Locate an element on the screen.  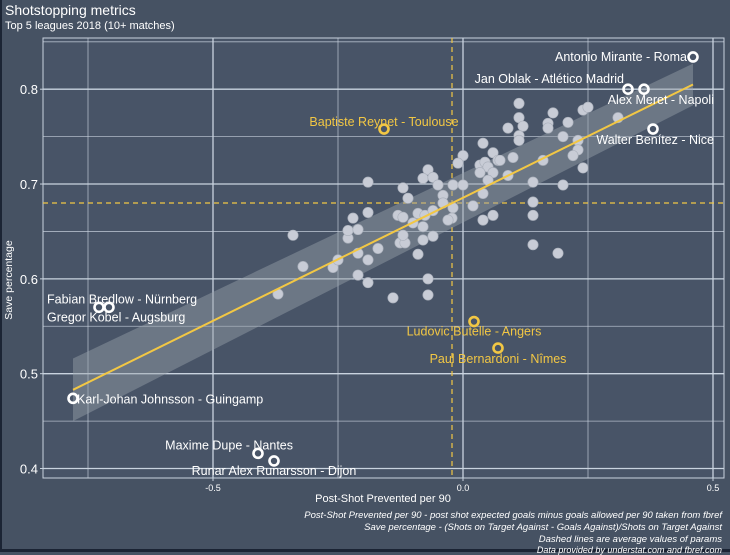
highlighted-player: Walter Benítez - Nice is located at coordinates (655, 135).